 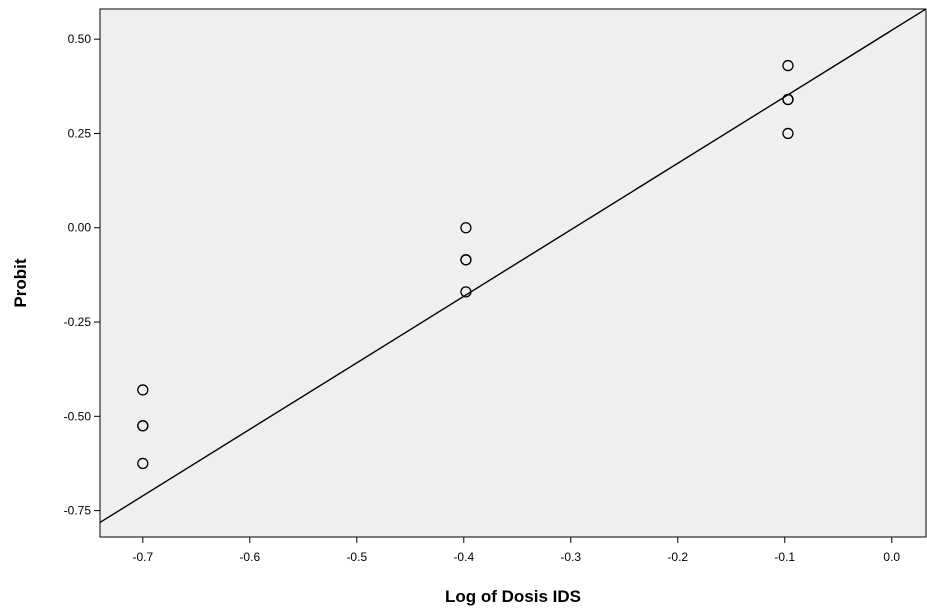 What do you see at coordinates (356, 557) in the screenshot?
I see `x-tick-label: -0.5` at bounding box center [356, 557].